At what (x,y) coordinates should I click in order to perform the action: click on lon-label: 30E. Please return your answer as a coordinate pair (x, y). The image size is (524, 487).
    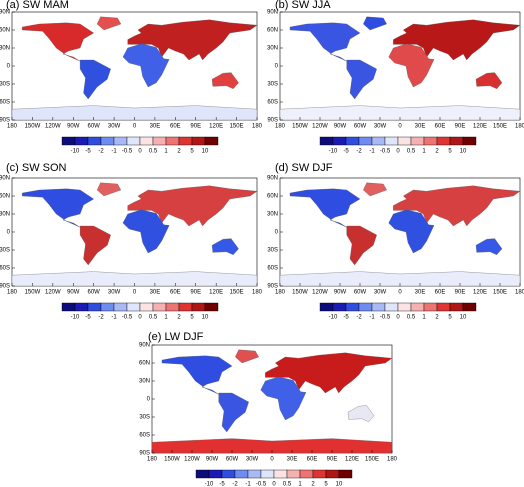
    Looking at the image, I should click on (155, 293).